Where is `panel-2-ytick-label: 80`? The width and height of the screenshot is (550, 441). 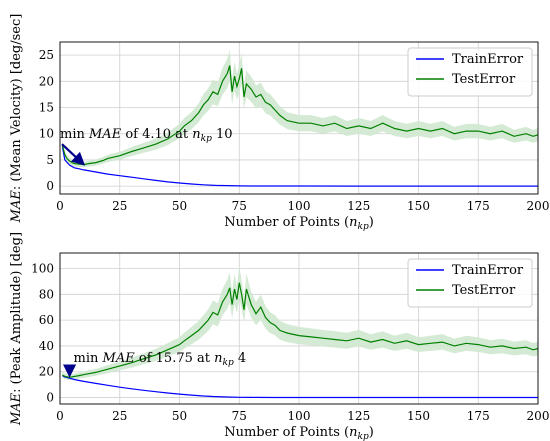 panel-2-ytick-label: 80 is located at coordinates (46, 294).